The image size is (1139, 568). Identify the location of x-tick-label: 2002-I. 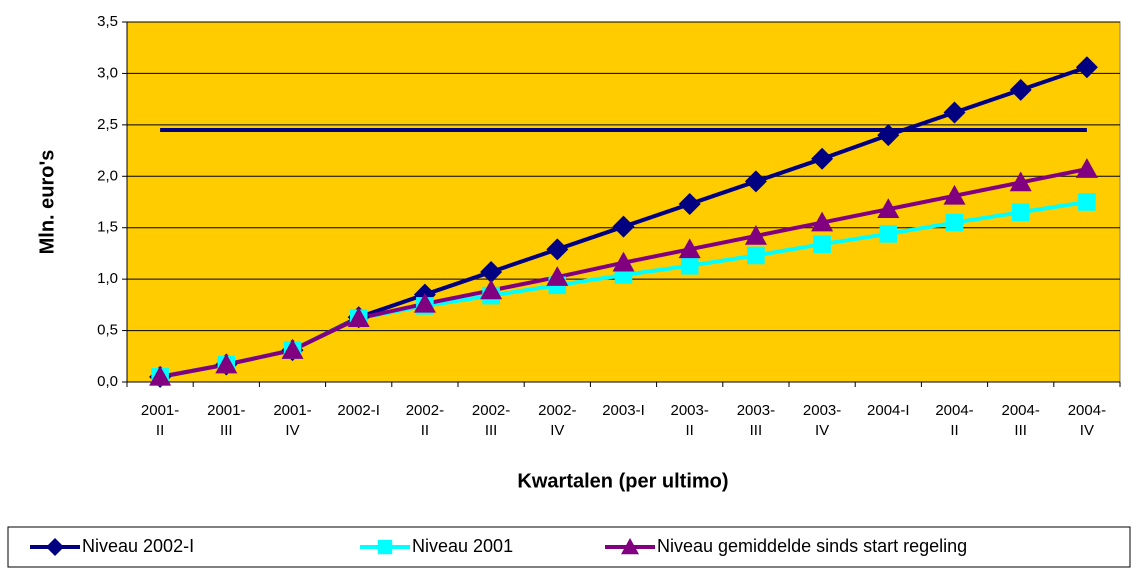
(358, 410).